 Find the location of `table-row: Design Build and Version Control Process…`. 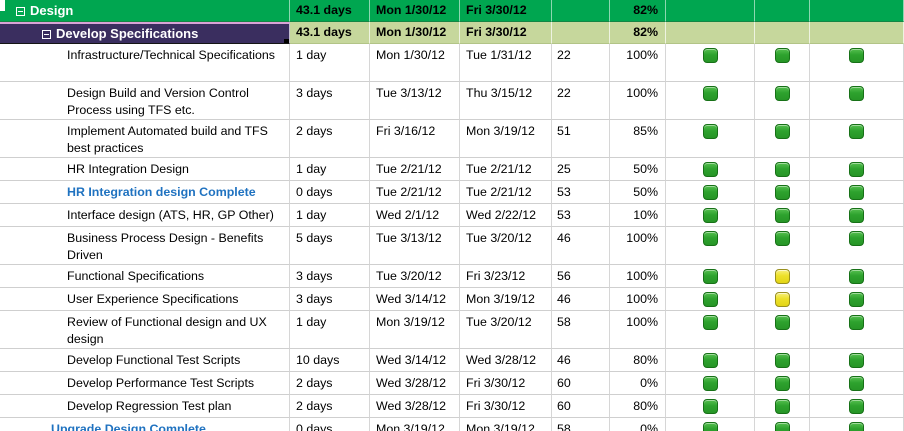

table-row: Design Build and Version Control Process… is located at coordinates (452, 101).